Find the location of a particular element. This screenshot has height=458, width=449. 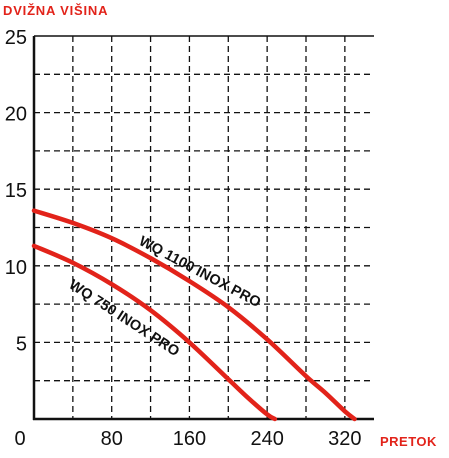

y-tick-label: 20 is located at coordinates (16, 115).